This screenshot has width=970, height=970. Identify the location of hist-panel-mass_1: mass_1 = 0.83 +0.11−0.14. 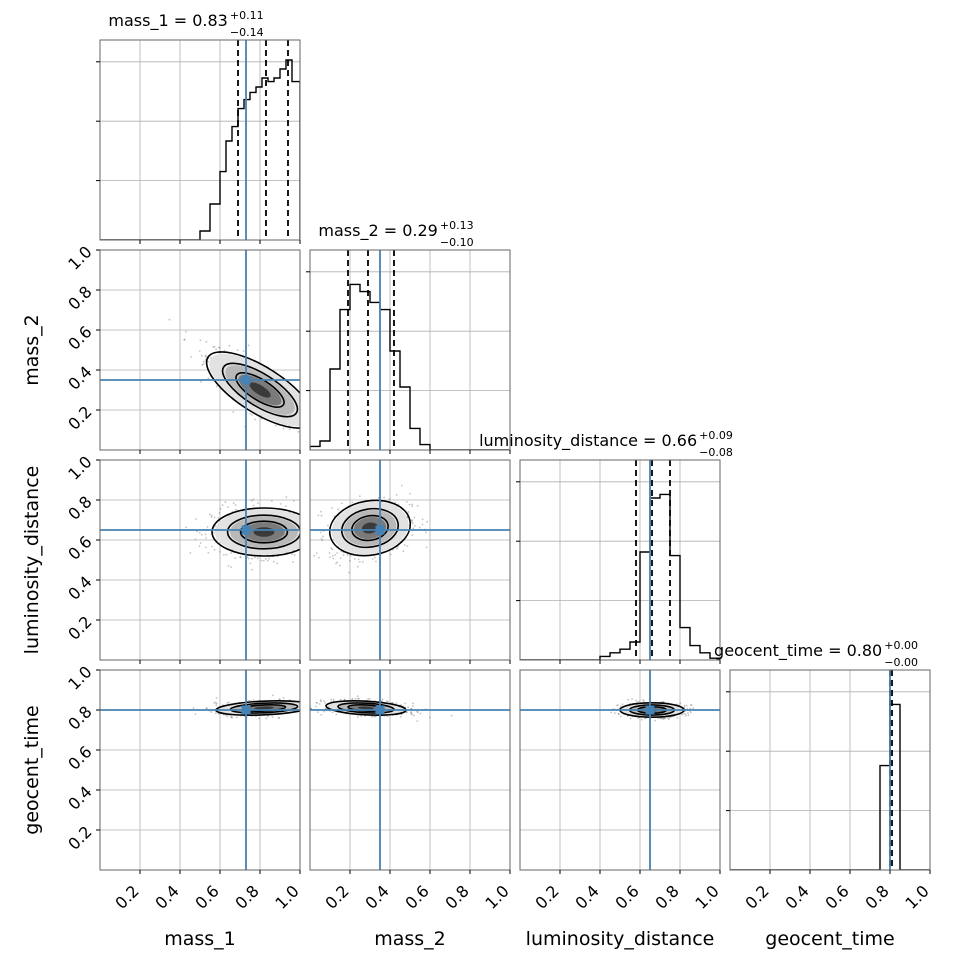
(198, 126).